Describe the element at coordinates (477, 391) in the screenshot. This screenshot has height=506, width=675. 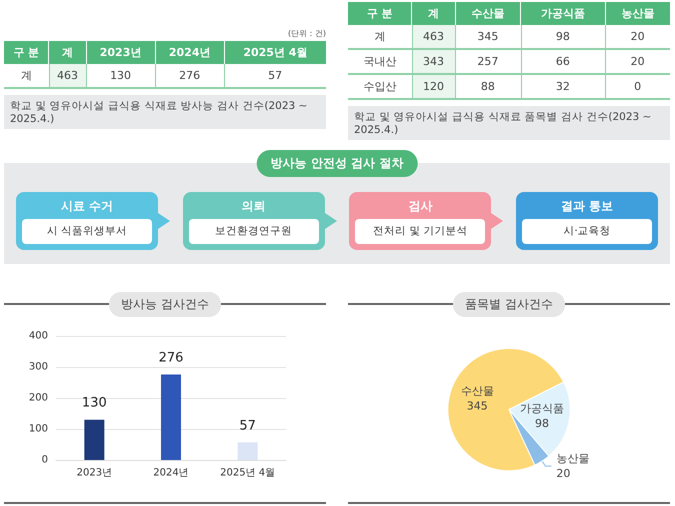
I see `slice-label: 수산물` at that location.